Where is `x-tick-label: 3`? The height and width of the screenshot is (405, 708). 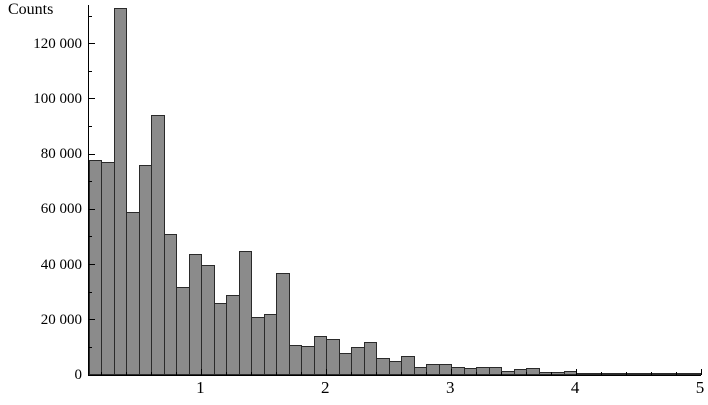 x-tick-label: 3 is located at coordinates (450, 387).